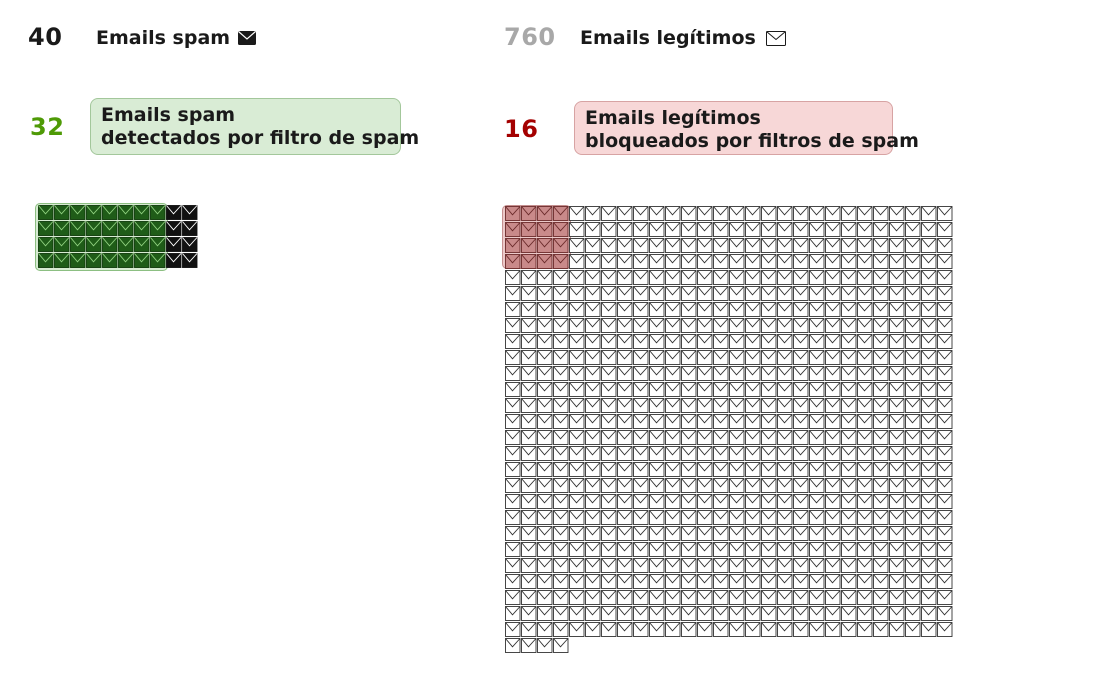 The image size is (1120, 700). What do you see at coordinates (530, 37) in the screenshot?
I see `legit-total-count: 760` at bounding box center [530, 37].